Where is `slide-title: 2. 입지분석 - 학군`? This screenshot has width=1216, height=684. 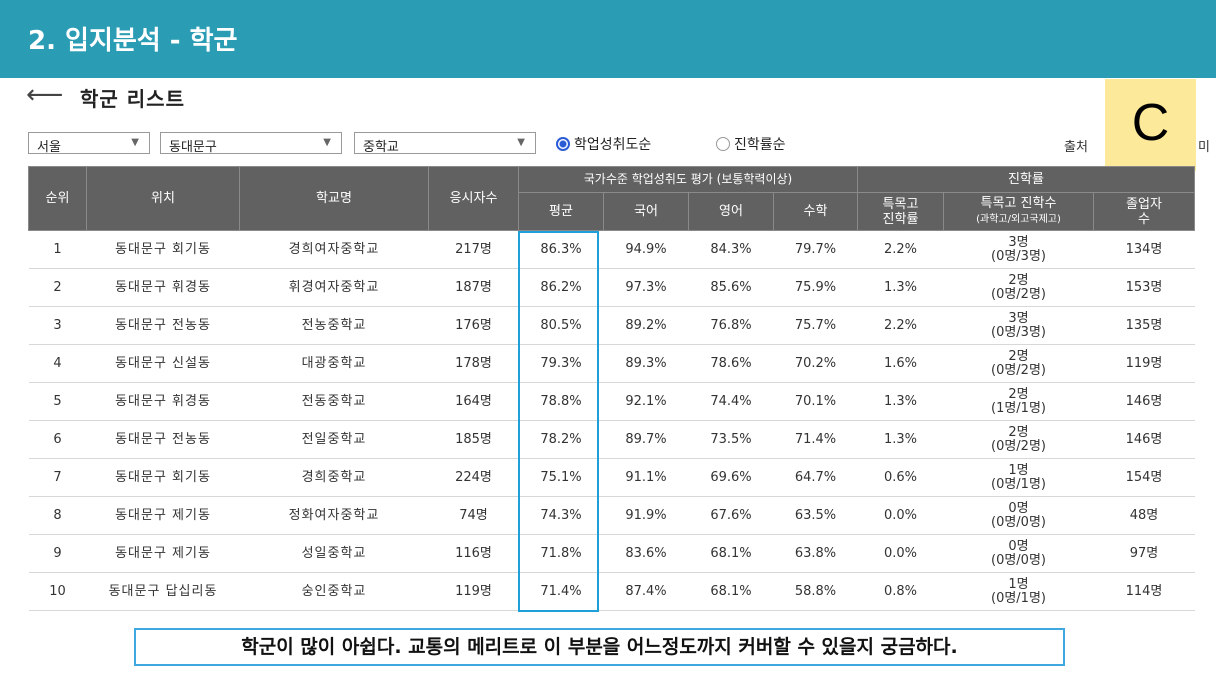 slide-title: 2. 입지분석 - 학군 is located at coordinates (133, 41).